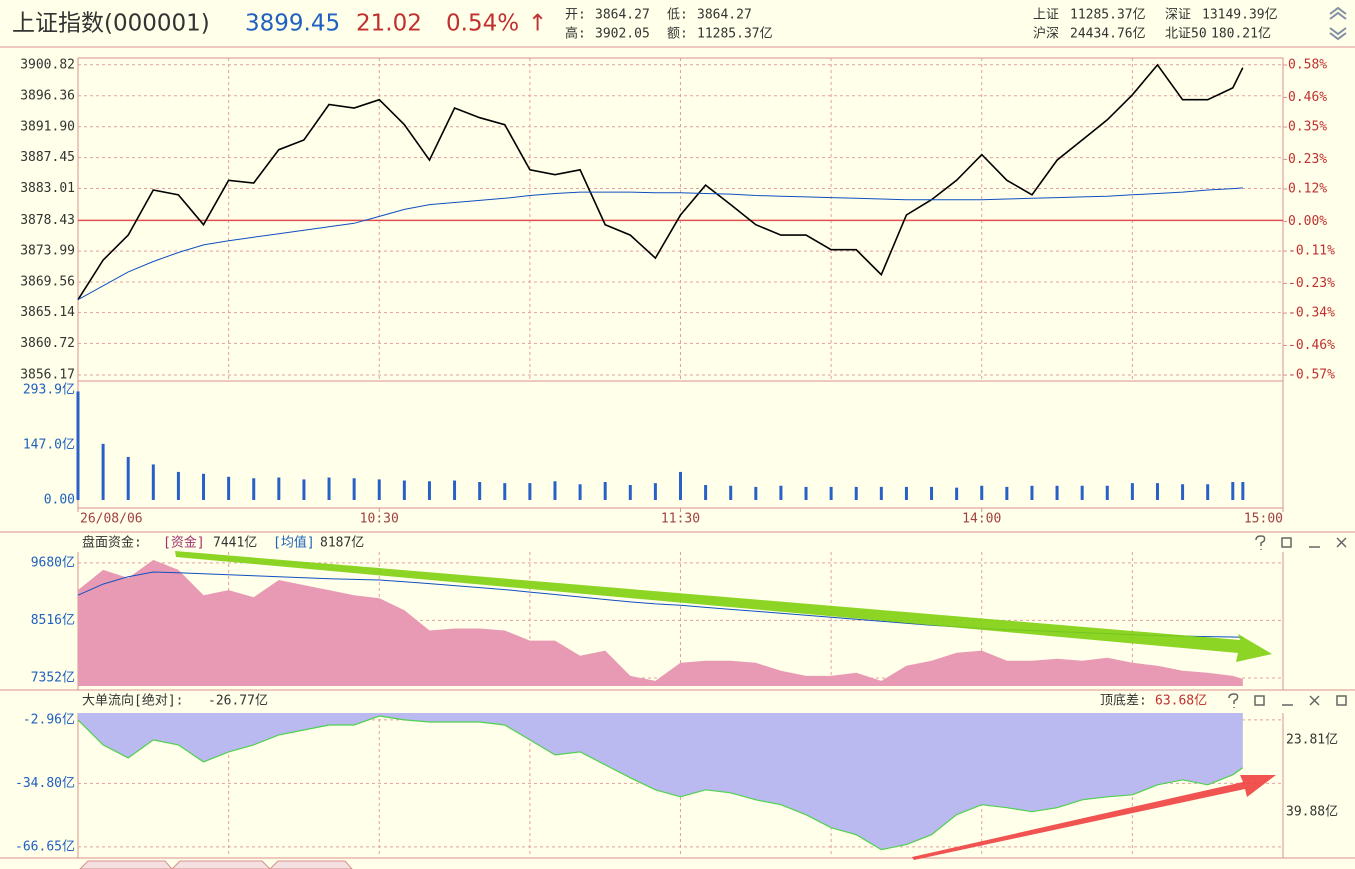 The image size is (1355, 869). I want to click on stat-label: 低:, so click(677, 15).